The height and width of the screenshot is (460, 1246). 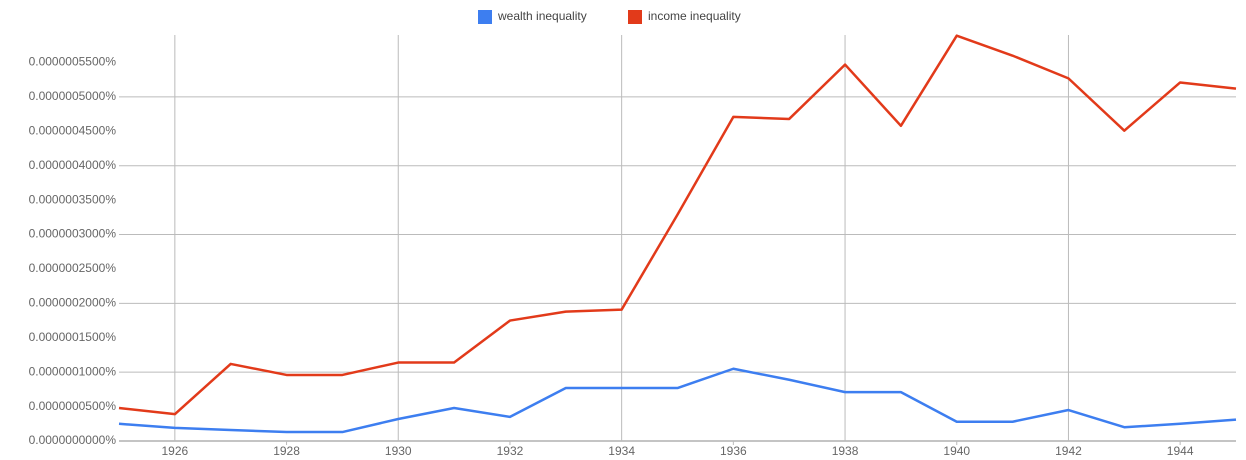 What do you see at coordinates (73, 406) in the screenshot?
I see `y-tick-label: 0.0000000500%` at bounding box center [73, 406].